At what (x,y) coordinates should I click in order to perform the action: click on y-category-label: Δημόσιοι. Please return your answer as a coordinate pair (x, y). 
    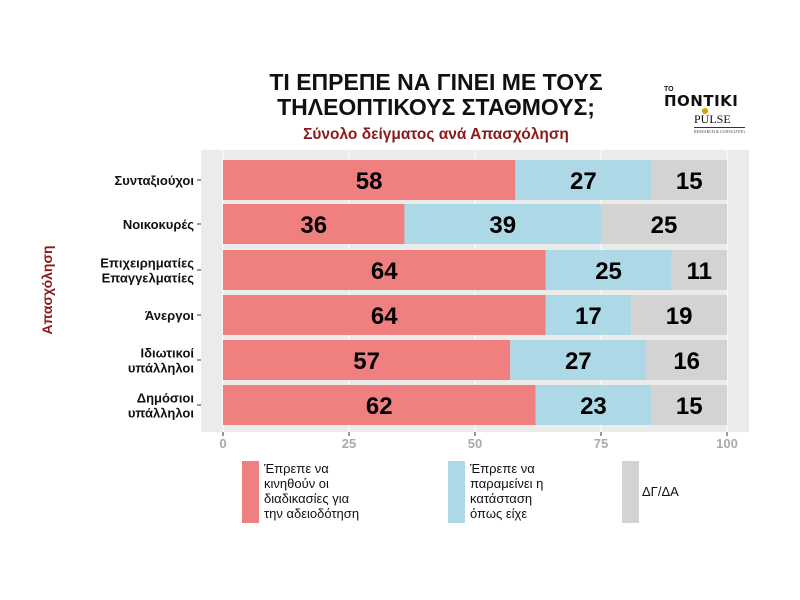
    Looking at the image, I should click on (166, 398).